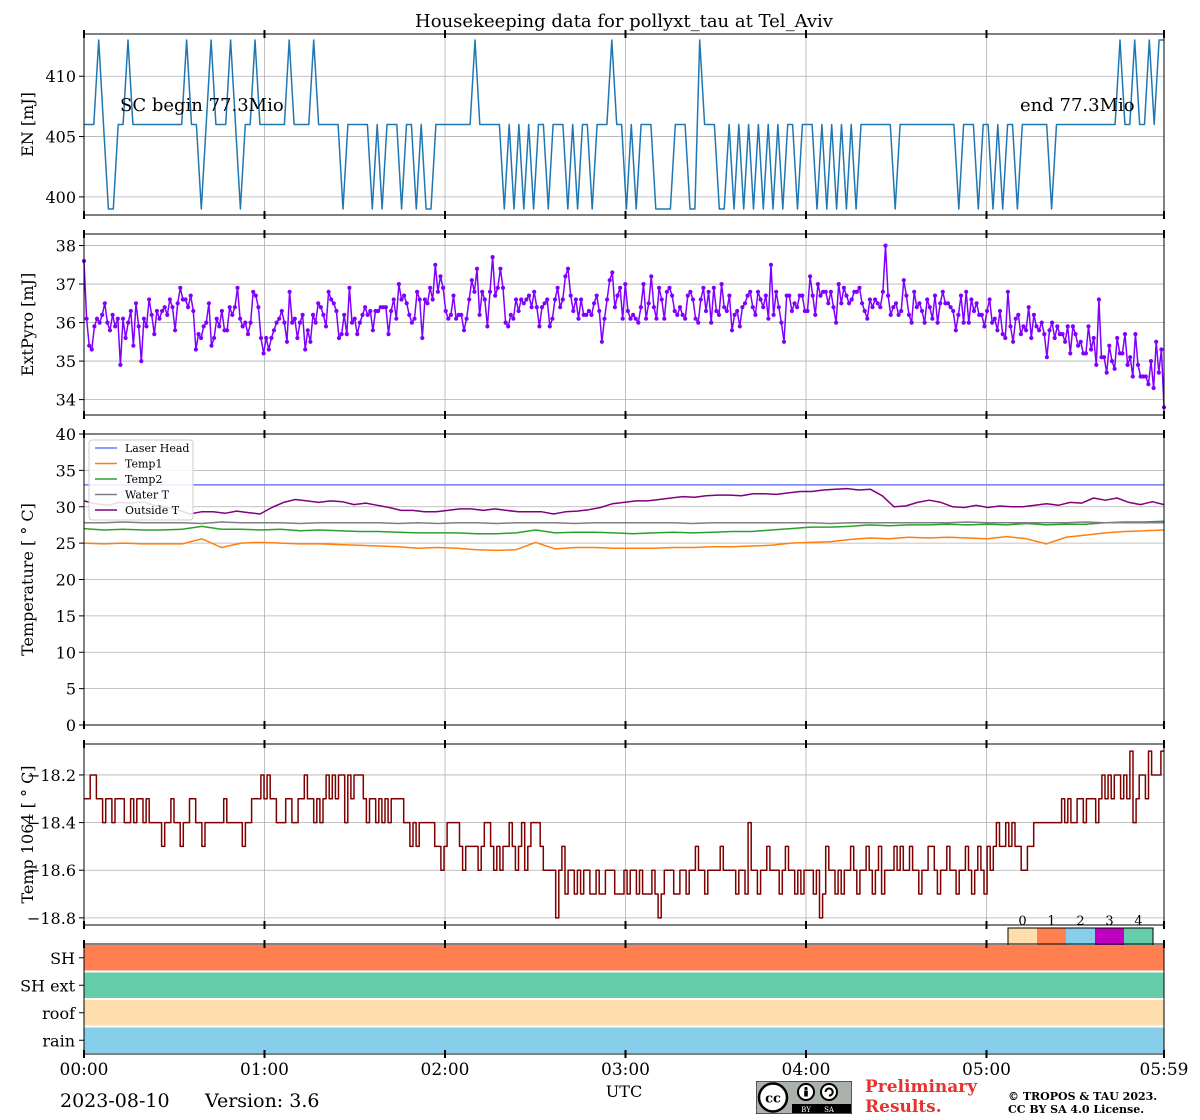 The height and width of the screenshot is (1120, 1200). I want to click on y-tick-label: 40, so click(66, 434).